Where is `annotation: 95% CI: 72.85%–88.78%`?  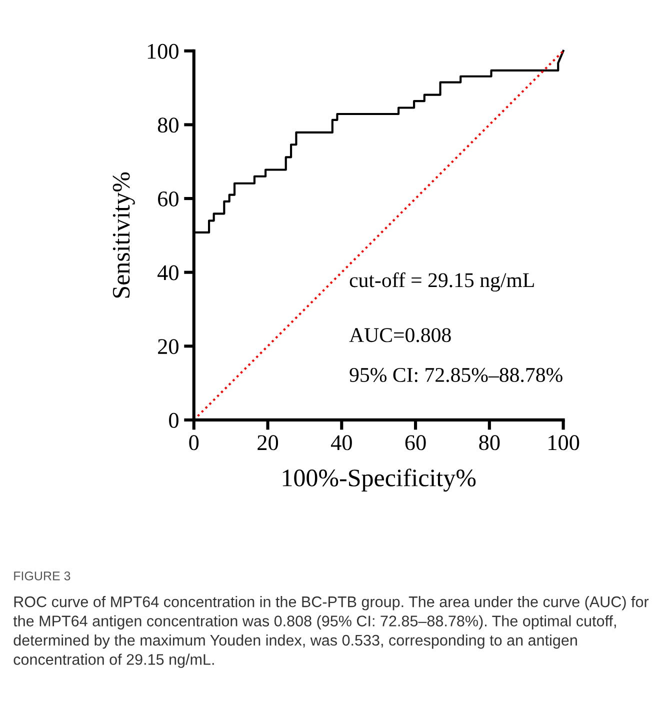
annotation: 95% CI: 72.85%–88.78% is located at coordinates (456, 375).